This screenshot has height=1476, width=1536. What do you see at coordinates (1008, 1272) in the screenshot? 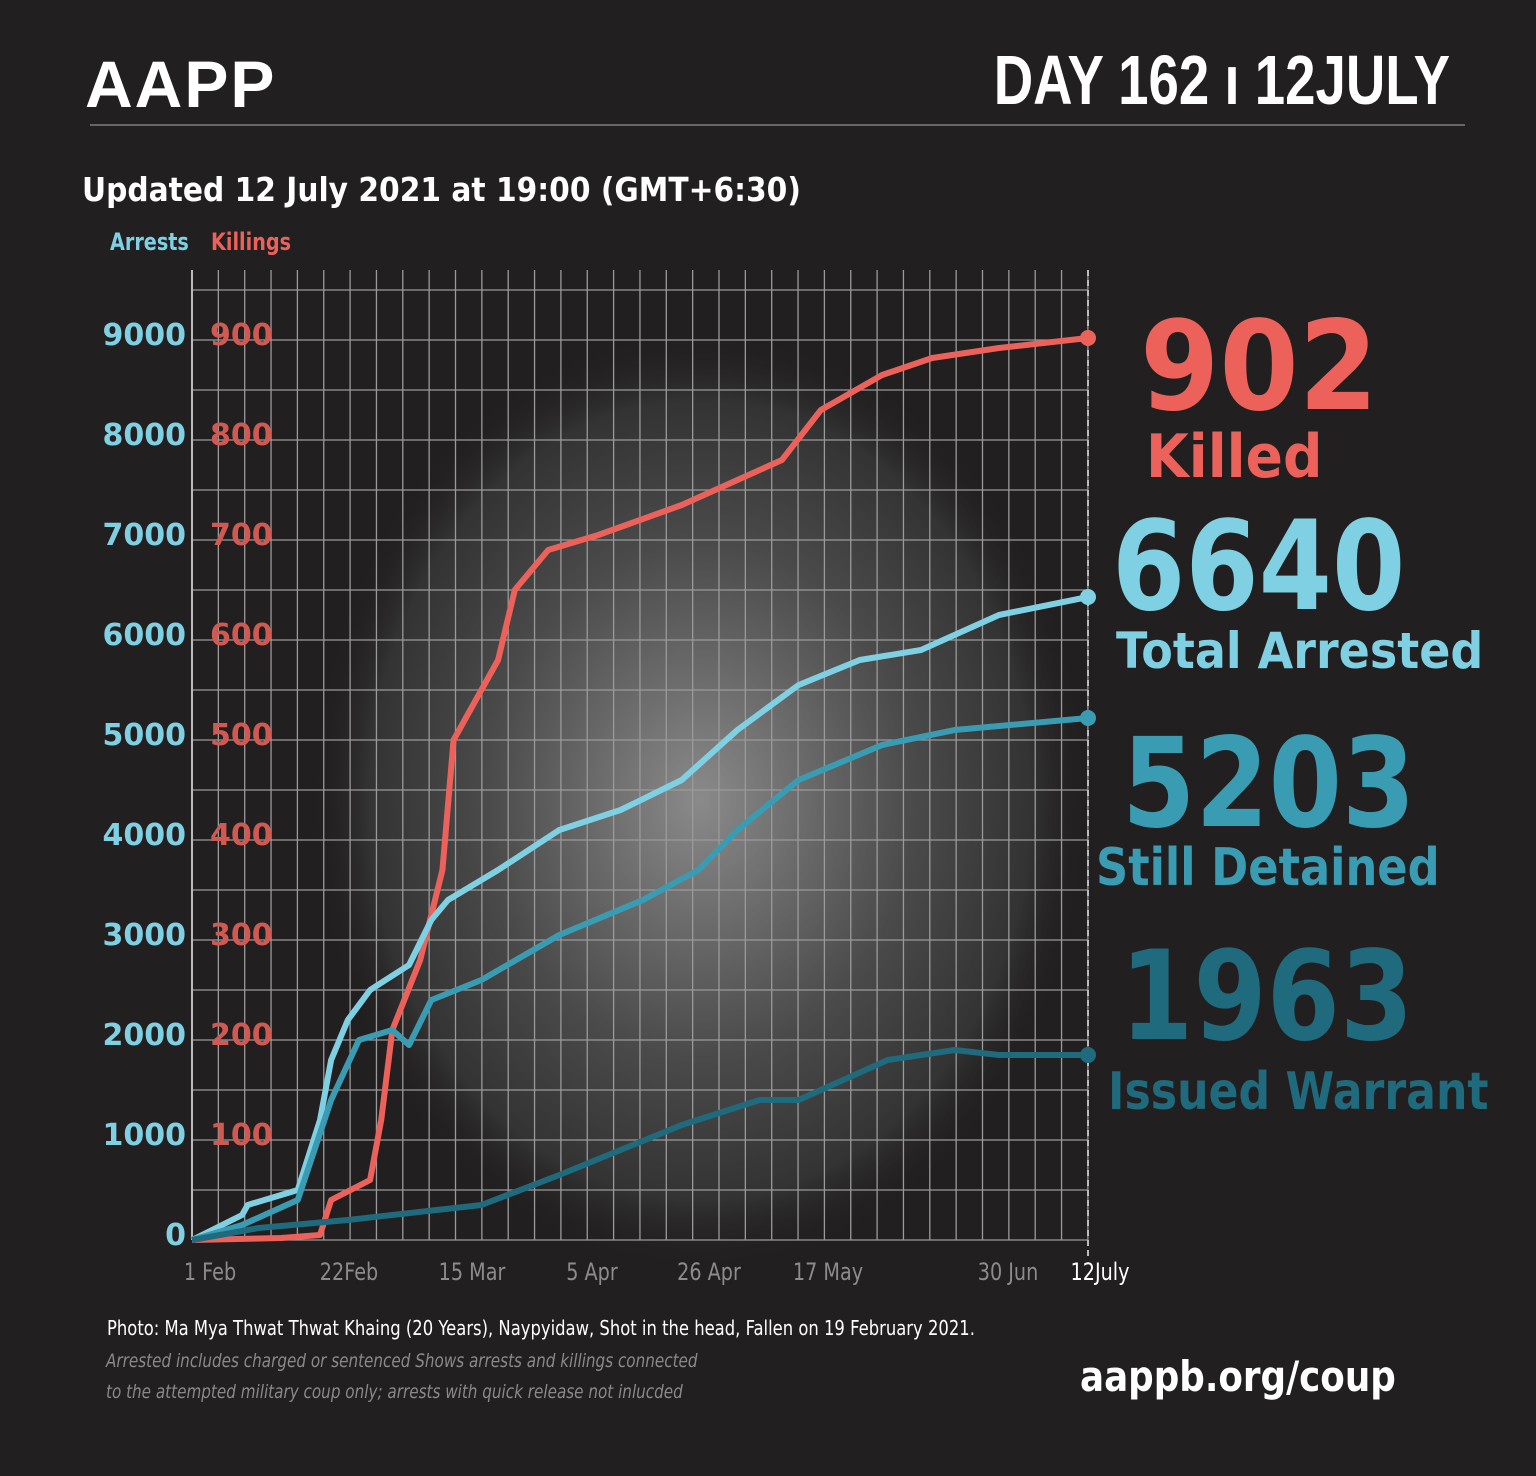
I see `x-tick-label: 30 Jun` at bounding box center [1008, 1272].